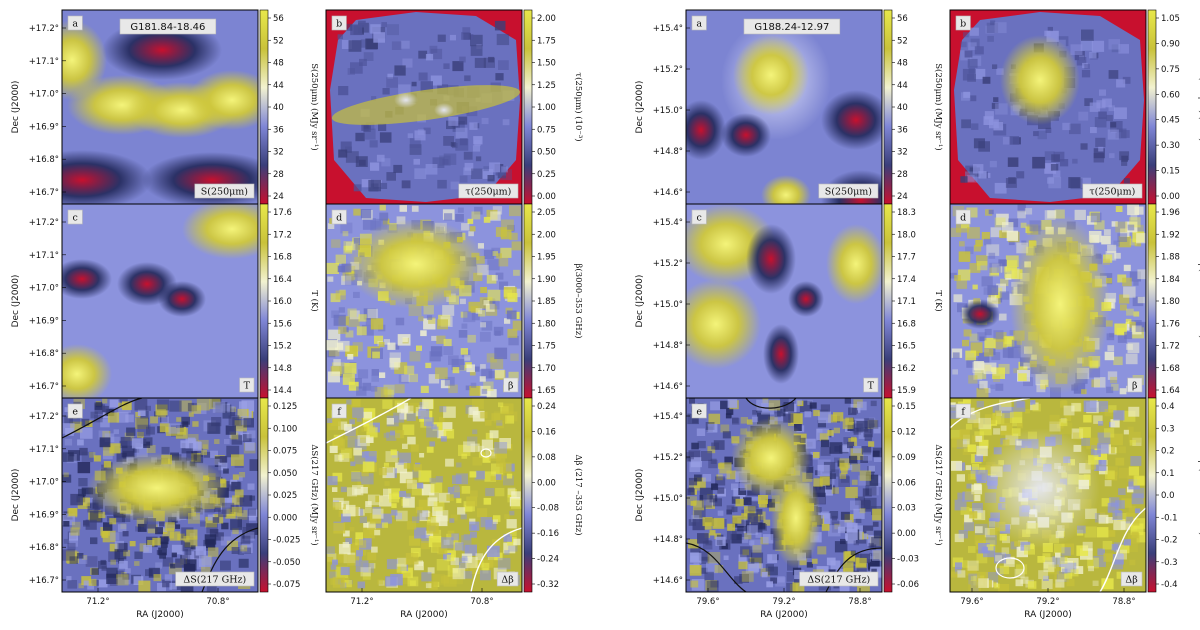  I want to click on colorbar-tick-label: 0.15, so click(1170, 172).